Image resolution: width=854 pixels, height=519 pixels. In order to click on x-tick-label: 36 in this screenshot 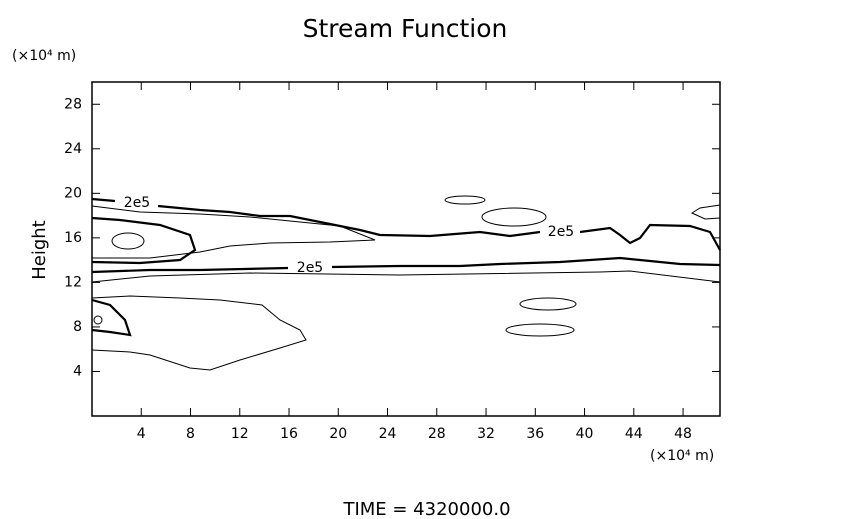, I will do `click(535, 434)`.